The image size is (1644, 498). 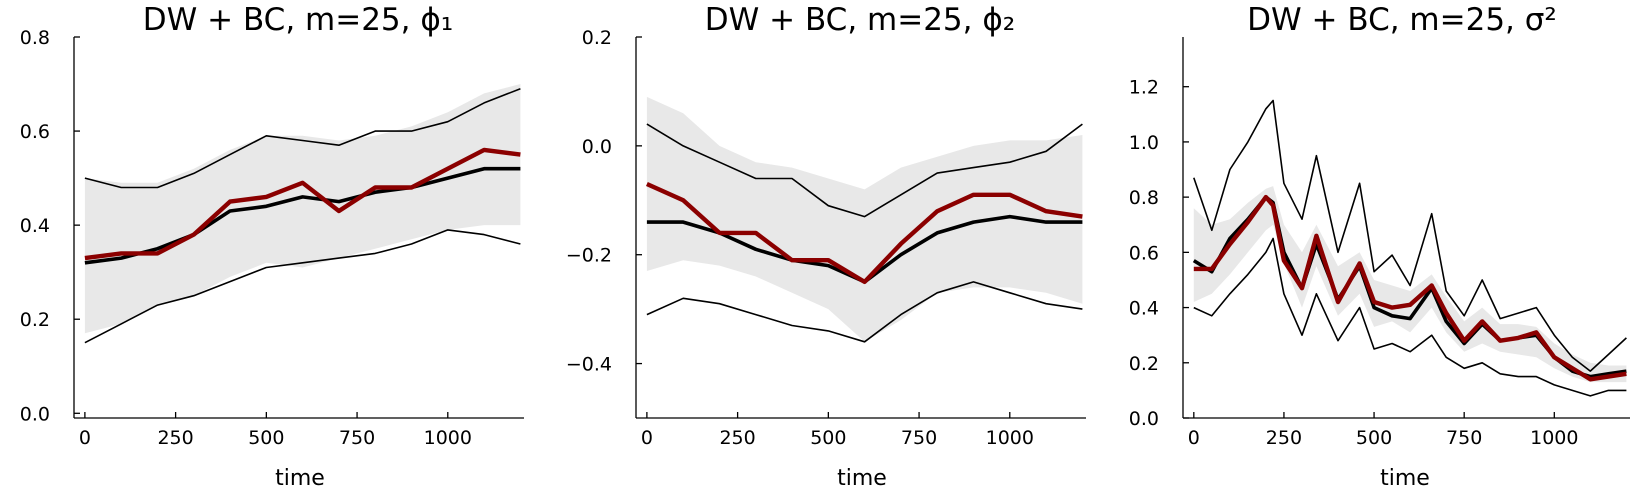 I want to click on mean-line, so click(x=302, y=215).